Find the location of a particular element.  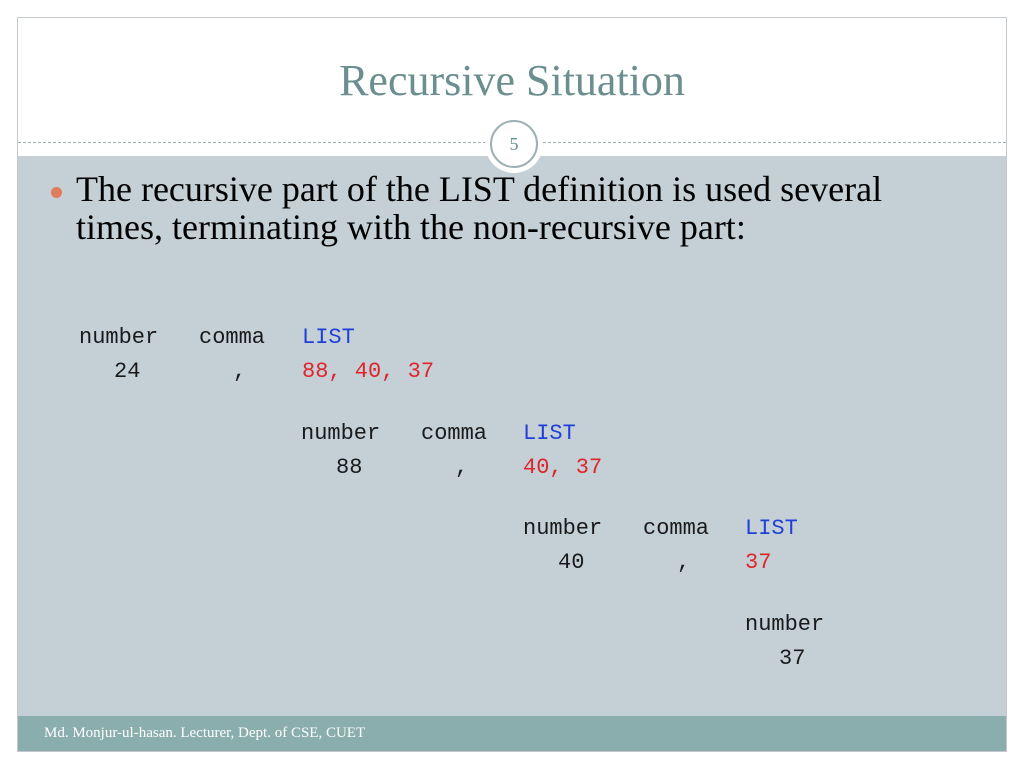

level1-comma-label: comma is located at coordinates (232, 337).